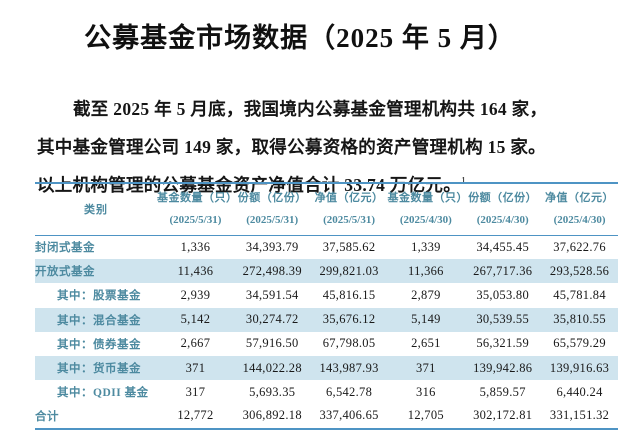 The width and height of the screenshot is (640, 444). I want to click on row-value: 144,022.28, so click(272, 367).